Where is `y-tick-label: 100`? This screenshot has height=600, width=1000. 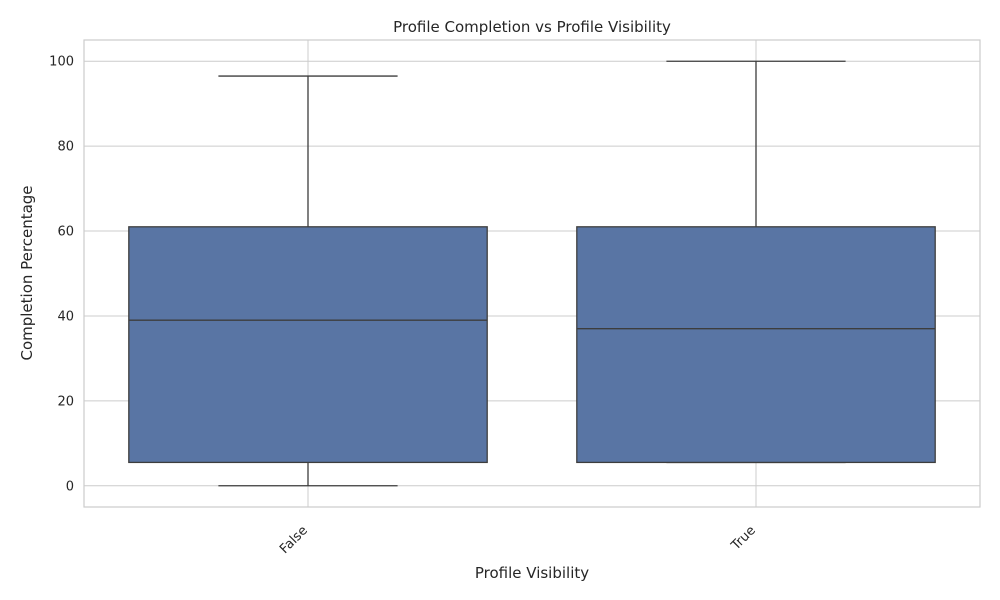 y-tick-label: 100 is located at coordinates (61, 62).